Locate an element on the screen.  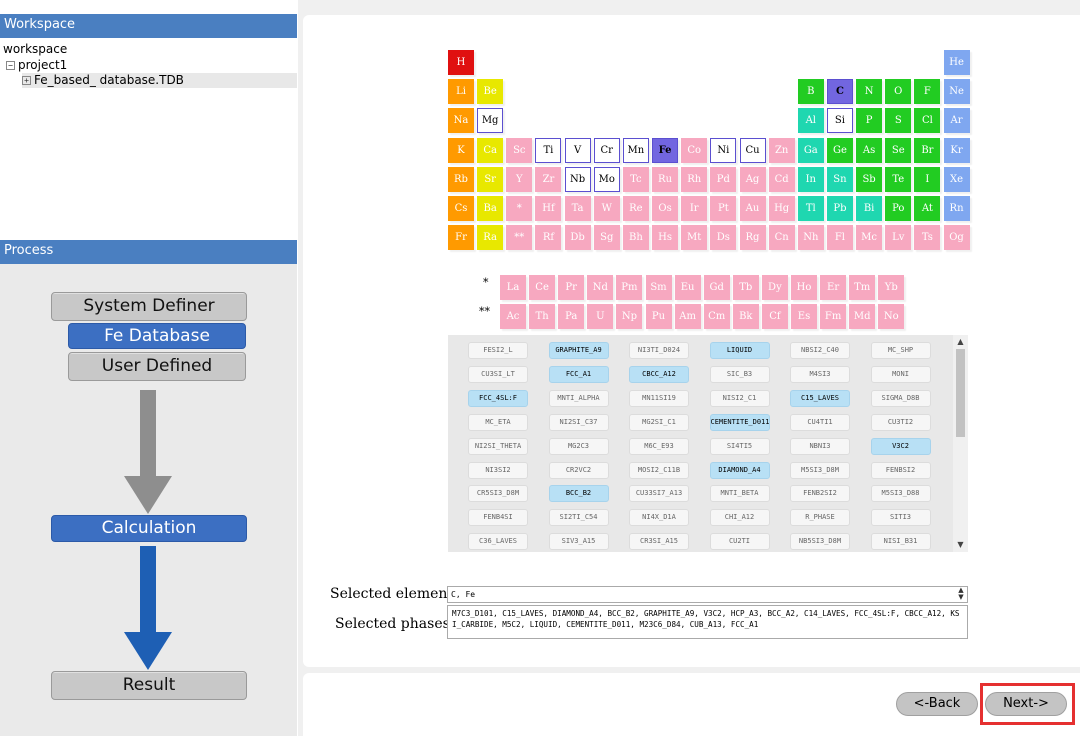
element-Ne: Ne is located at coordinates (956, 92).